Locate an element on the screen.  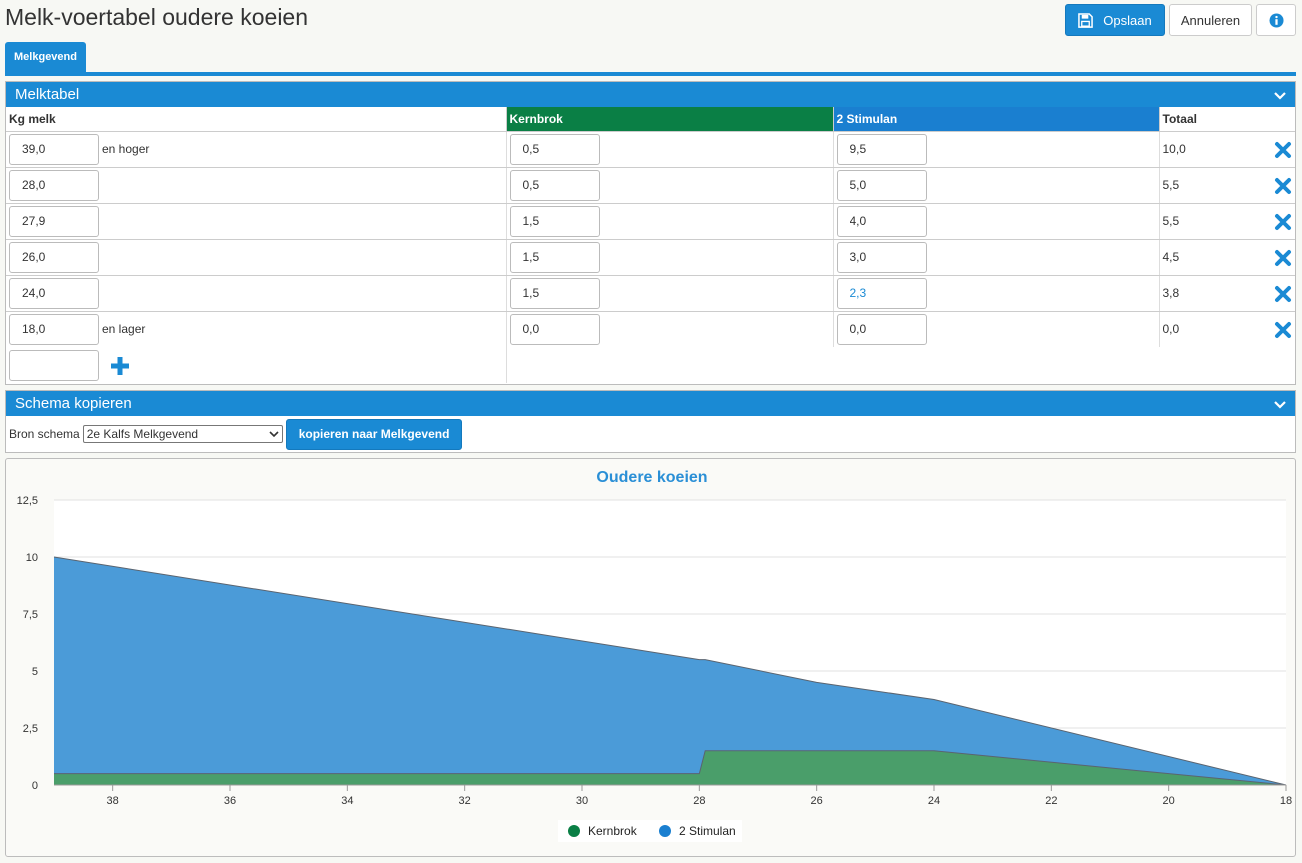
y-tick-label: 12,5 is located at coordinates (27, 501).